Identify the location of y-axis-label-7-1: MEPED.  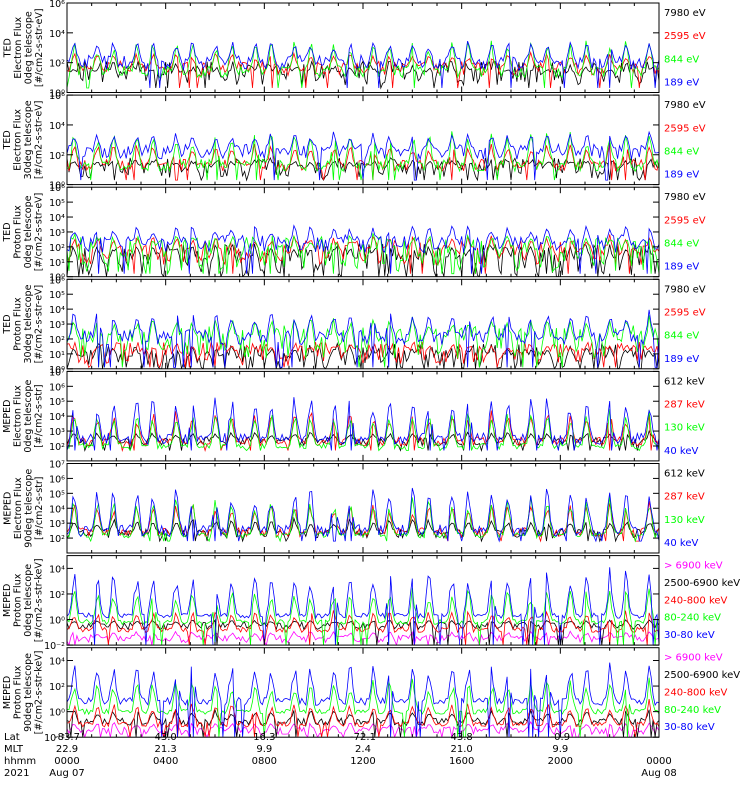
(7, 600).